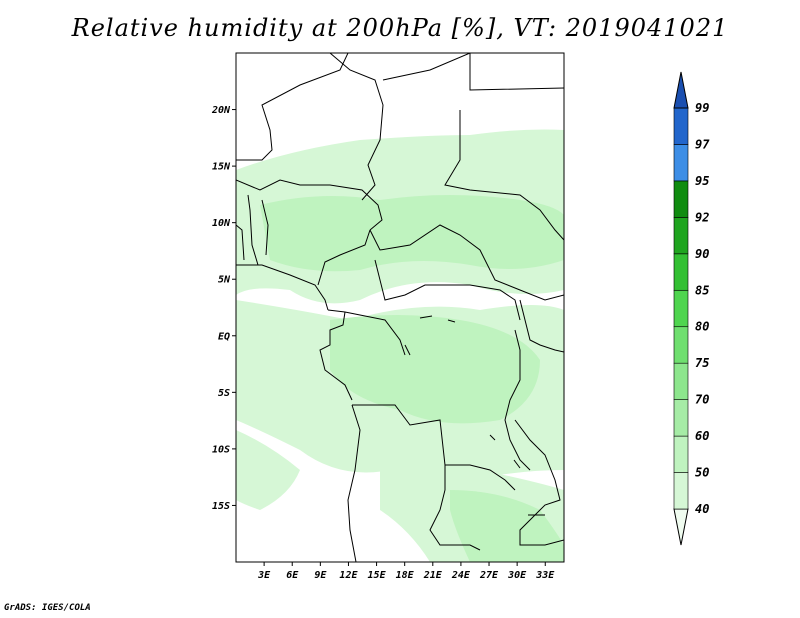 The width and height of the screenshot is (800, 618). I want to click on colorbar-label: 70, so click(702, 400).